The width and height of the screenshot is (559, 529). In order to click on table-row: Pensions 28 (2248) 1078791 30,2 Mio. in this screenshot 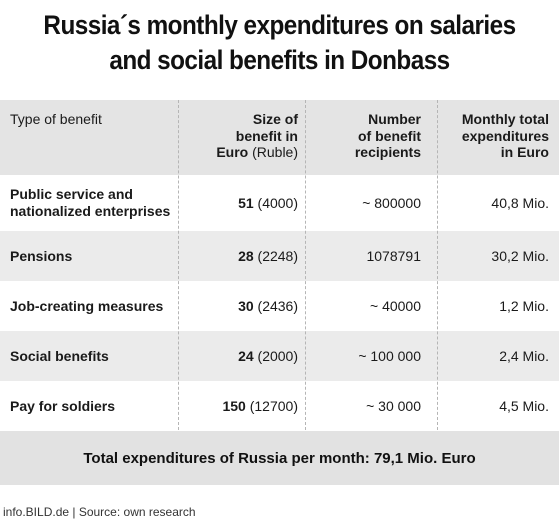, I will do `click(279, 256)`.